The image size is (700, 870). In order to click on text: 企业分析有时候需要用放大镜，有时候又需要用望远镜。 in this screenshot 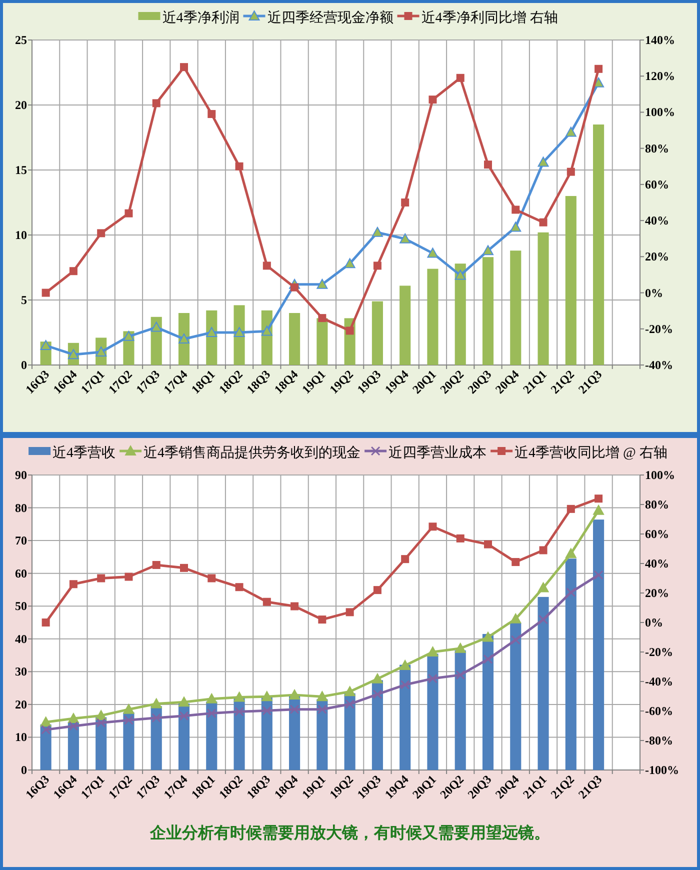, I will do `click(349, 833)`.